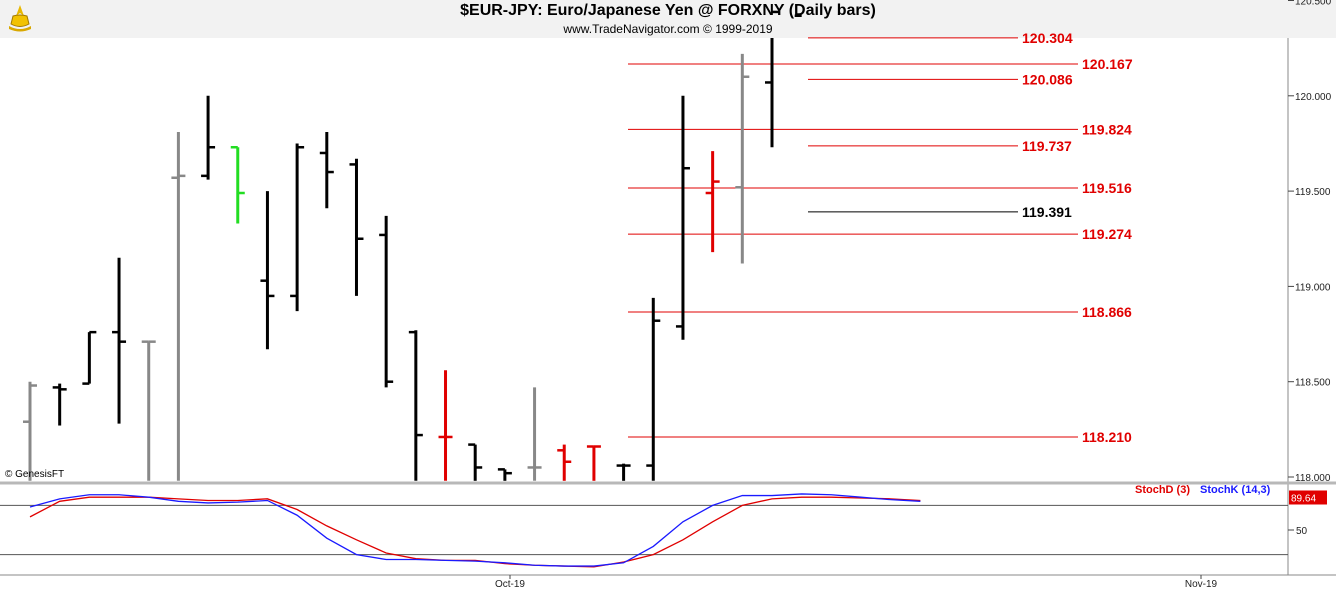 Image resolution: width=1336 pixels, height=591 pixels. I want to click on y-tick-label: 119.000, so click(1313, 287).